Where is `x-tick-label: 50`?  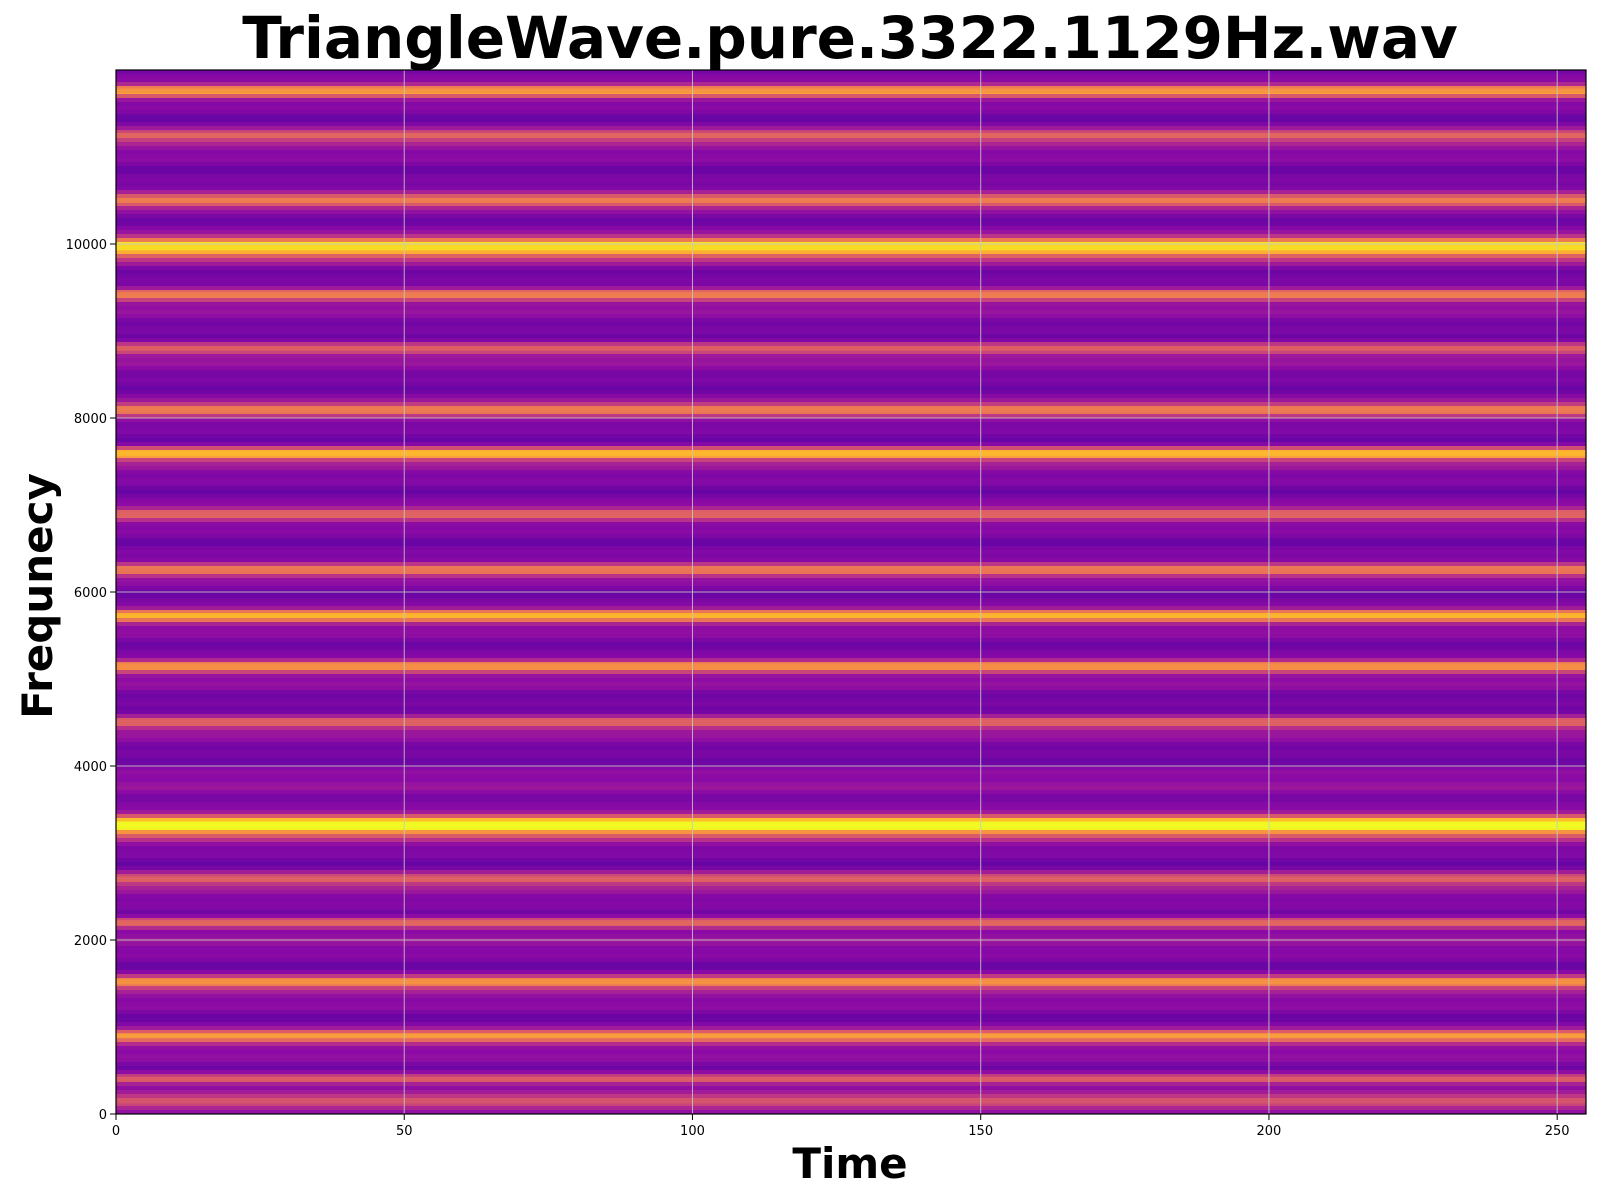
x-tick-label: 50 is located at coordinates (404, 1131).